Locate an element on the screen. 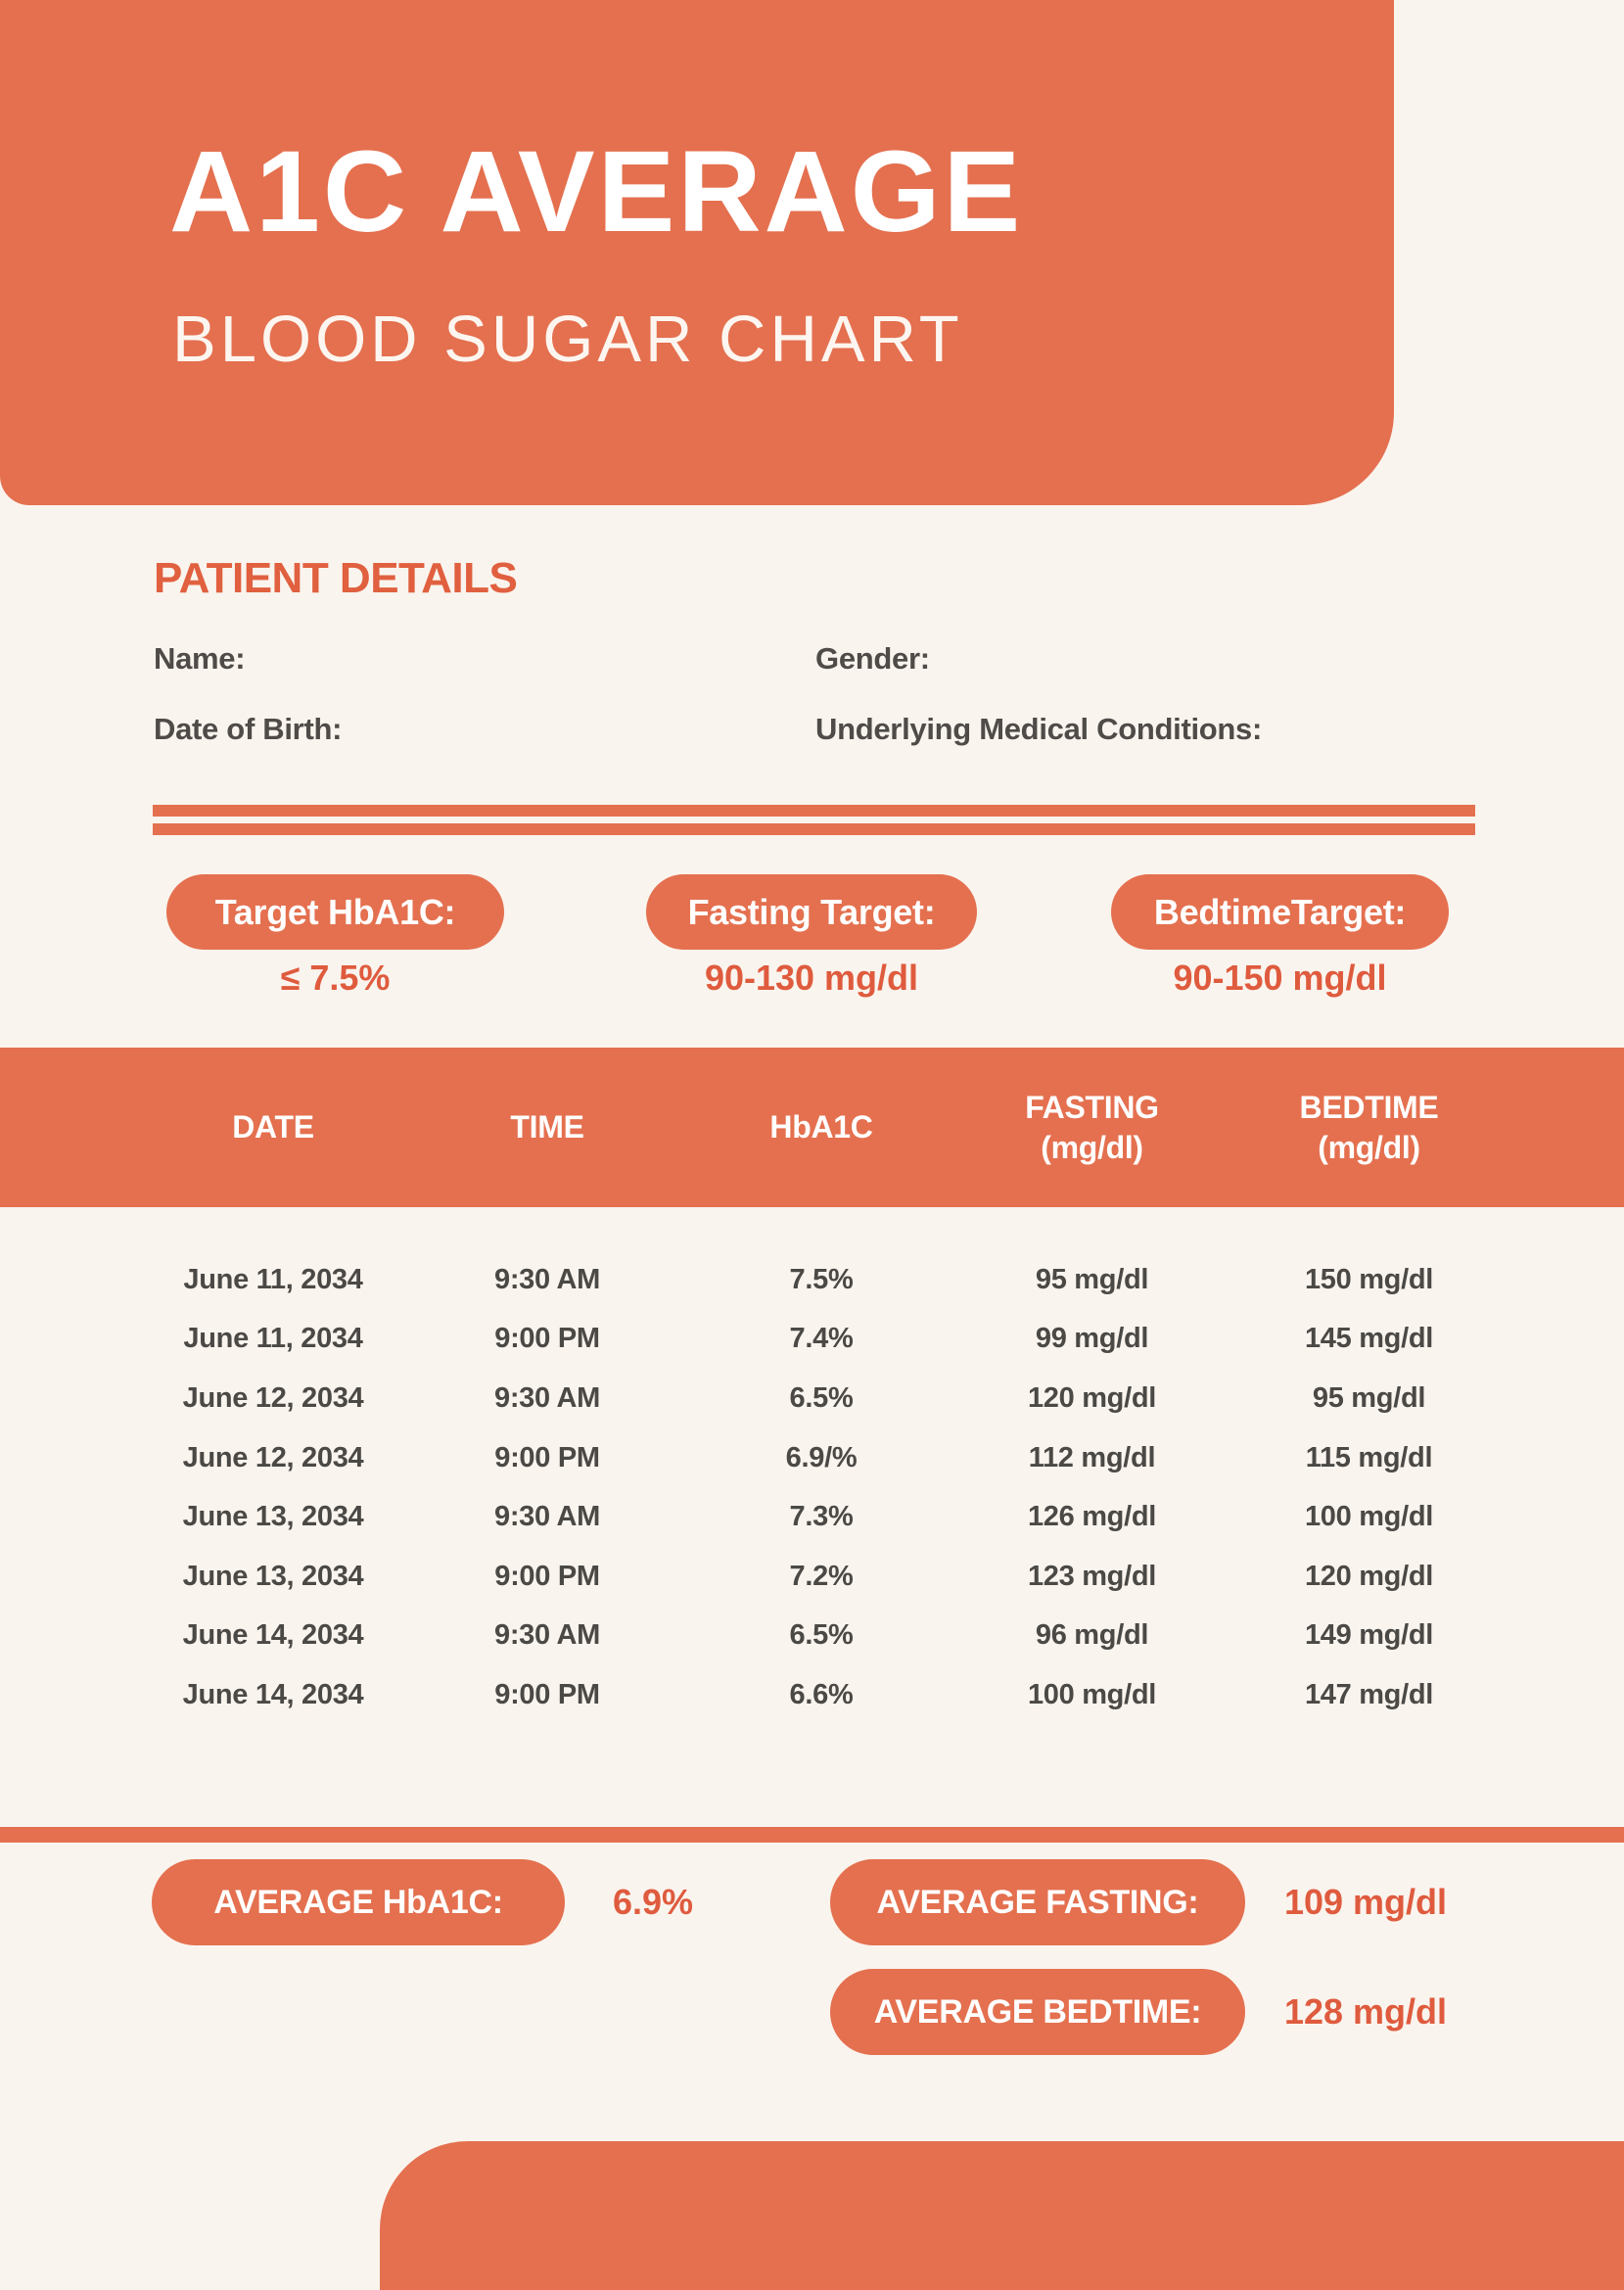 This screenshot has width=1624, height=2290. divider-line-top is located at coordinates (814, 811).